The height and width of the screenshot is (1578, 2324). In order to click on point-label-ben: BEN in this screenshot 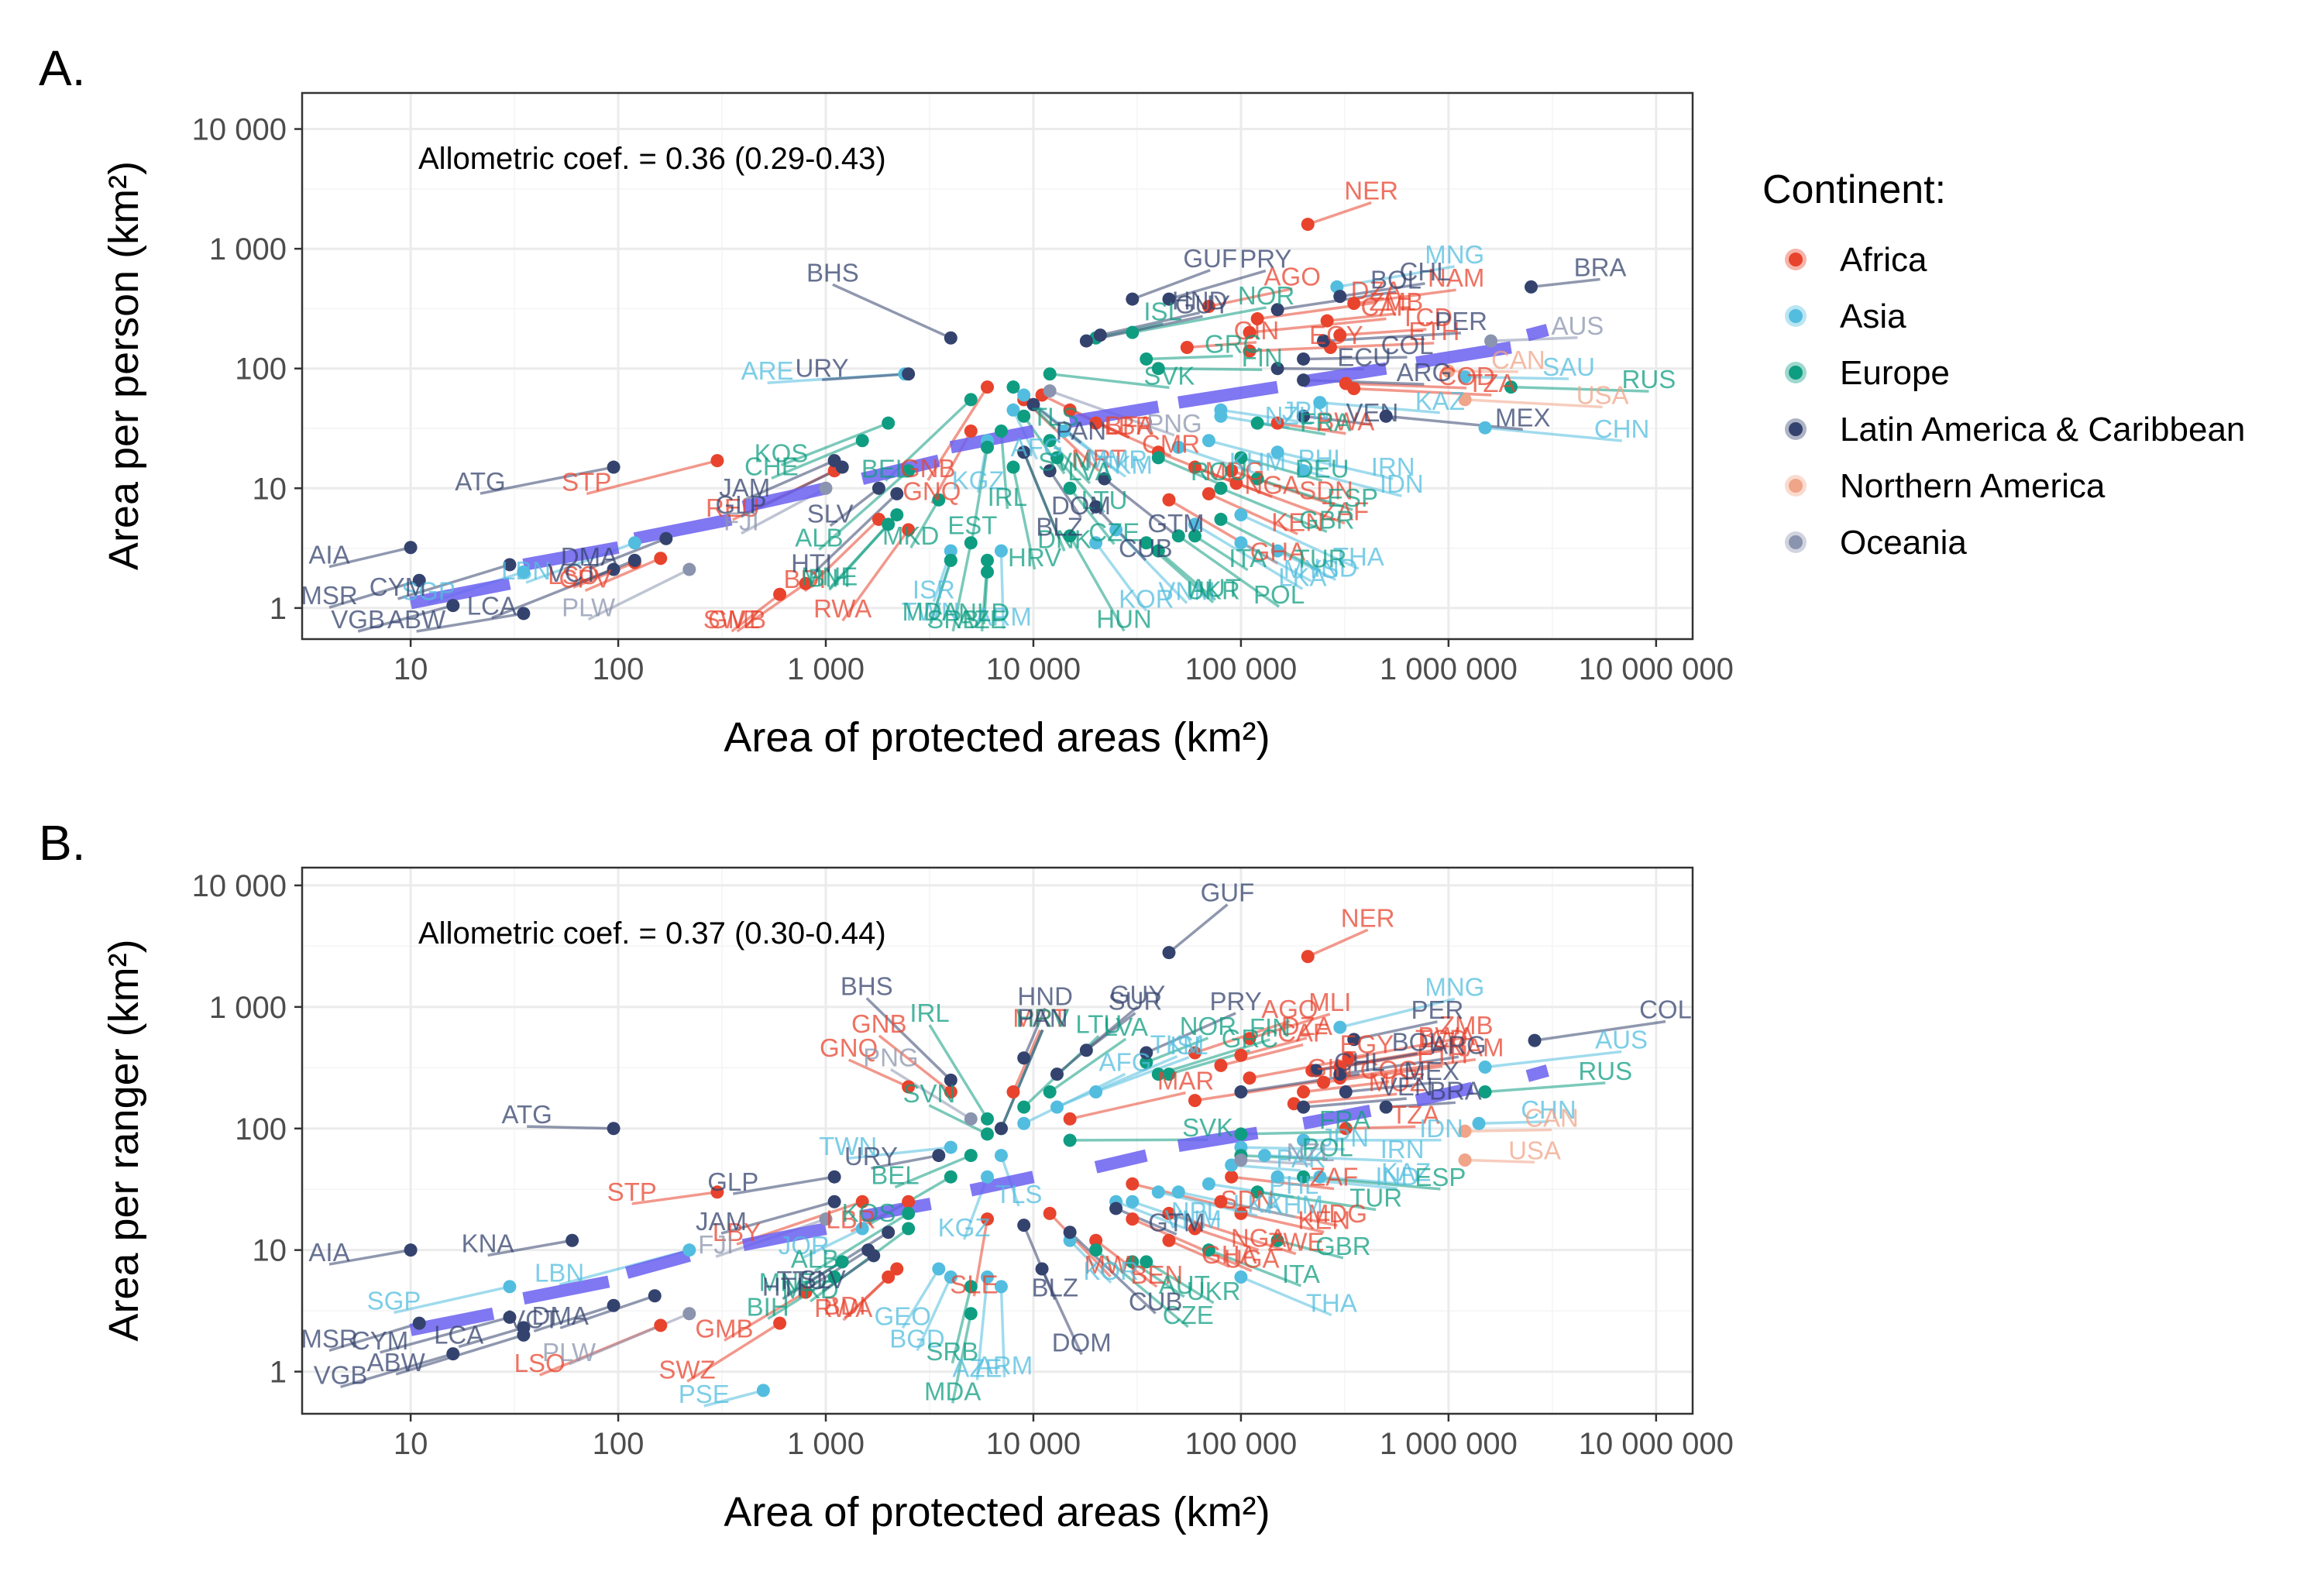, I will do `click(1156, 1275)`.